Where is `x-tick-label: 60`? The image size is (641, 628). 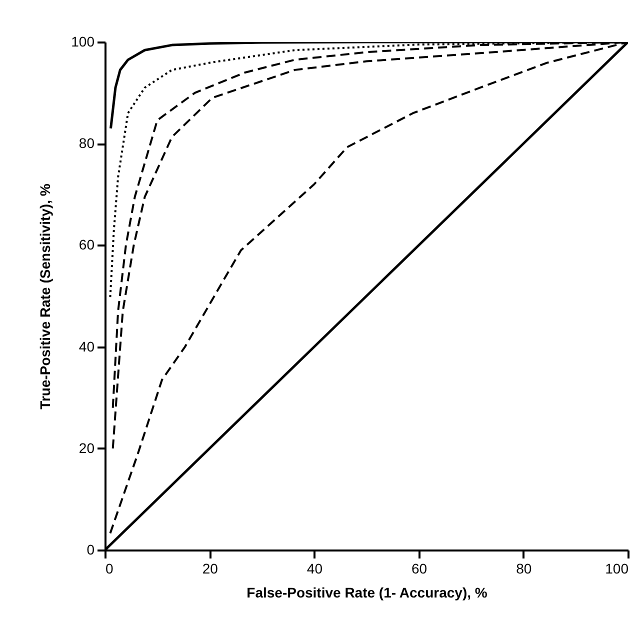 x-tick-label: 60 is located at coordinates (420, 568).